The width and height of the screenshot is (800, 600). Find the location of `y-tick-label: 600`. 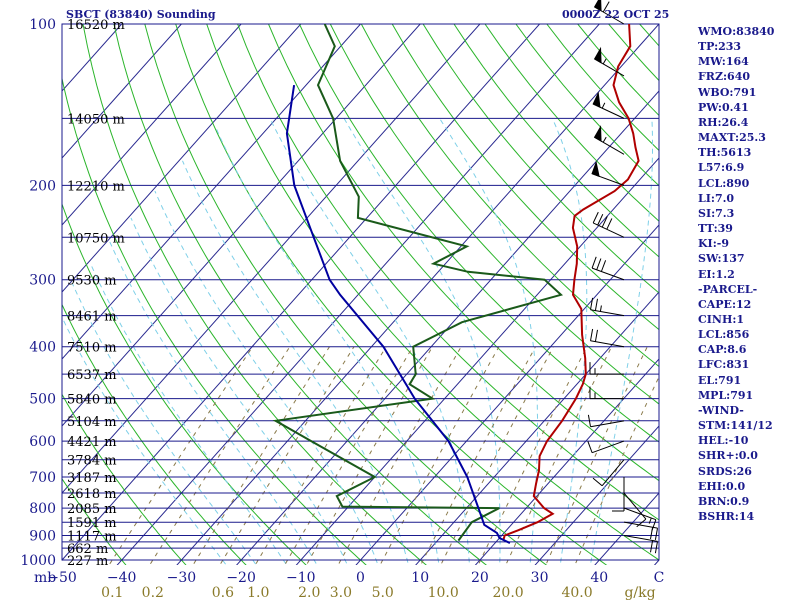

y-tick-label: 600 is located at coordinates (42, 442).